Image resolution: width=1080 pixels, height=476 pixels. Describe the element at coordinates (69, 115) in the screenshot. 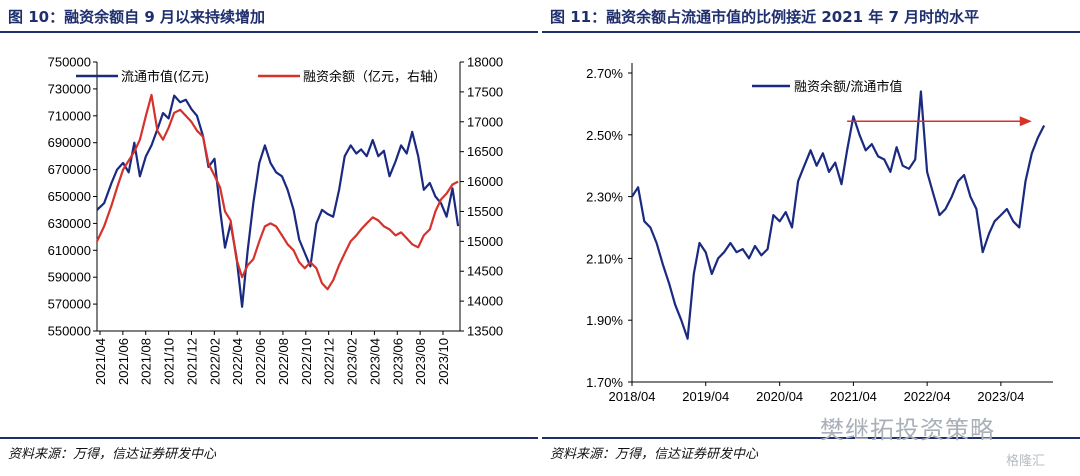

I see `y-left-tick-label: 710000` at that location.